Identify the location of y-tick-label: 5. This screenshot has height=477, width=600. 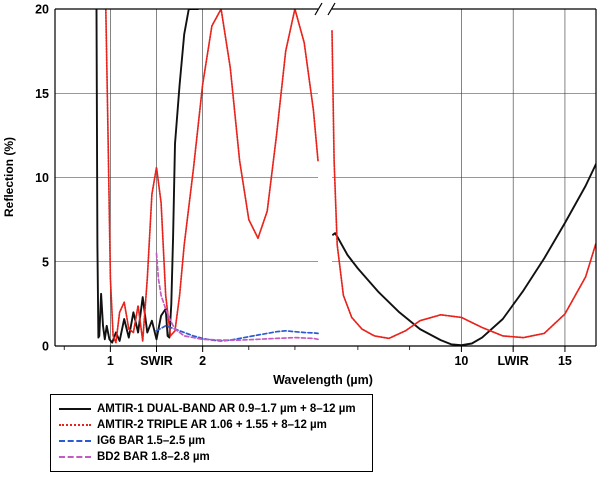
(45, 262).